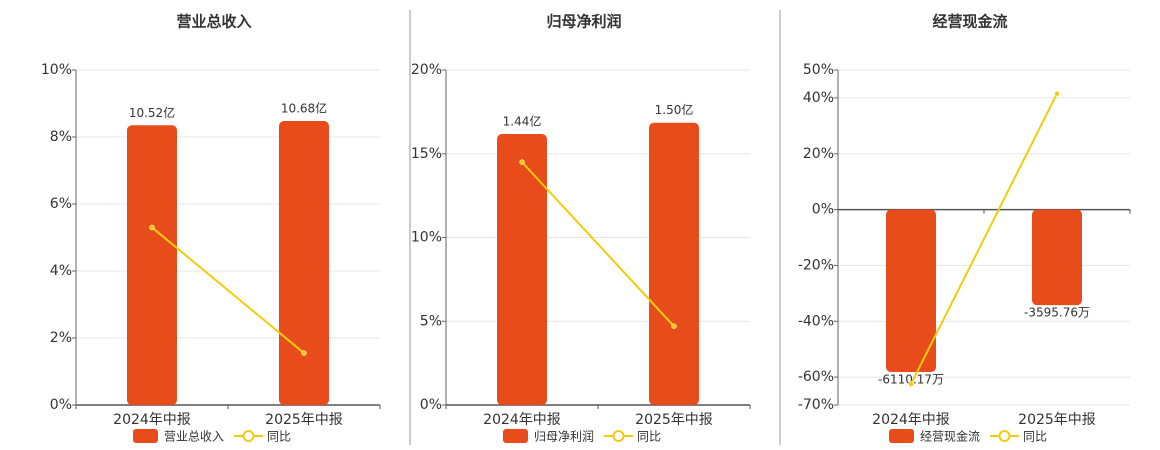  What do you see at coordinates (583, 22) in the screenshot?
I see `chart-title: 归母净利润` at bounding box center [583, 22].